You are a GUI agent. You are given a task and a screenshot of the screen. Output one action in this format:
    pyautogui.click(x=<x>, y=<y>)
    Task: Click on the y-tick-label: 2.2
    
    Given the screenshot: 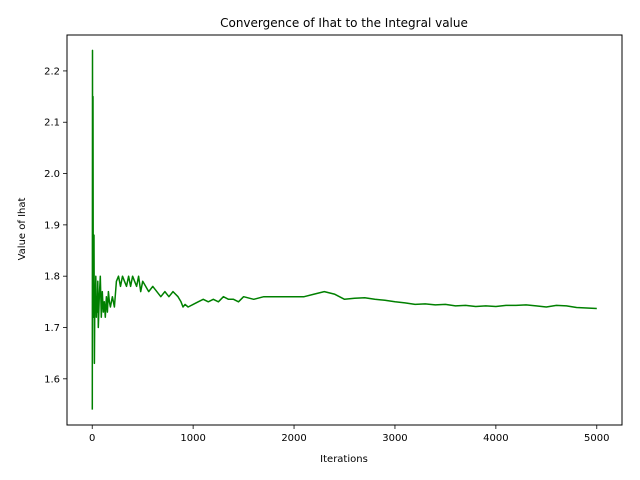 What is the action you would take?
    pyautogui.click(x=52, y=71)
    